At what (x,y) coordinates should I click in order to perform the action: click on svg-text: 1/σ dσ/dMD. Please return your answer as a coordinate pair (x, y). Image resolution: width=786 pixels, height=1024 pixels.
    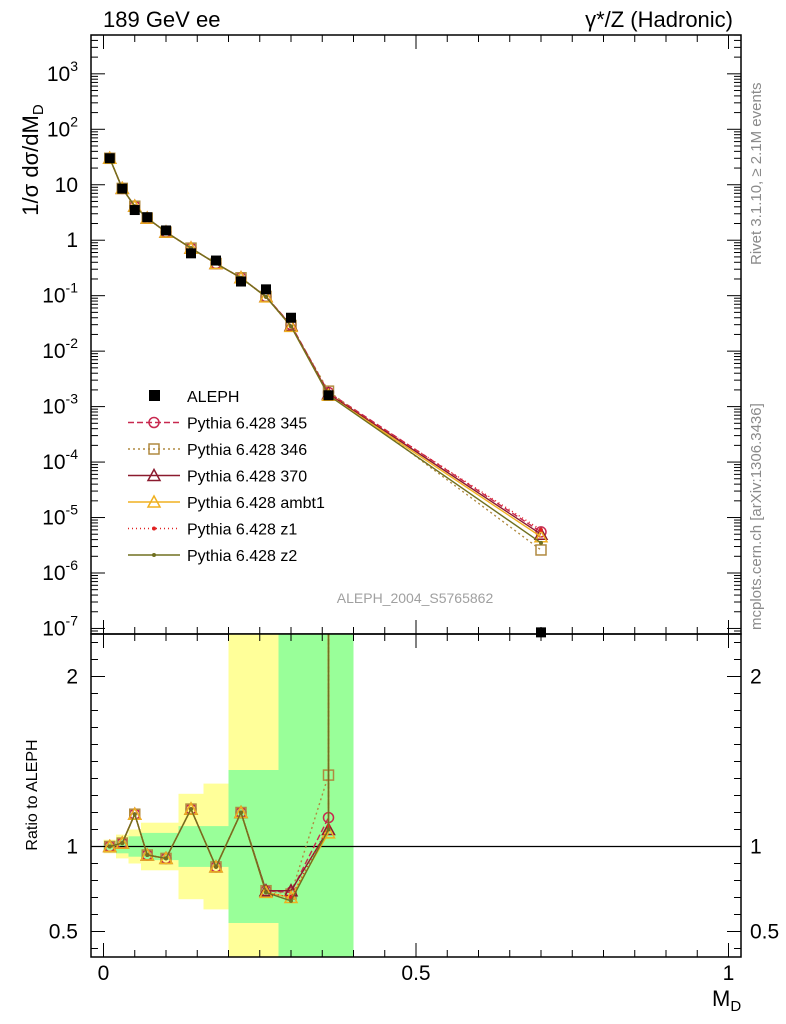
    Looking at the image, I should click on (32, 160).